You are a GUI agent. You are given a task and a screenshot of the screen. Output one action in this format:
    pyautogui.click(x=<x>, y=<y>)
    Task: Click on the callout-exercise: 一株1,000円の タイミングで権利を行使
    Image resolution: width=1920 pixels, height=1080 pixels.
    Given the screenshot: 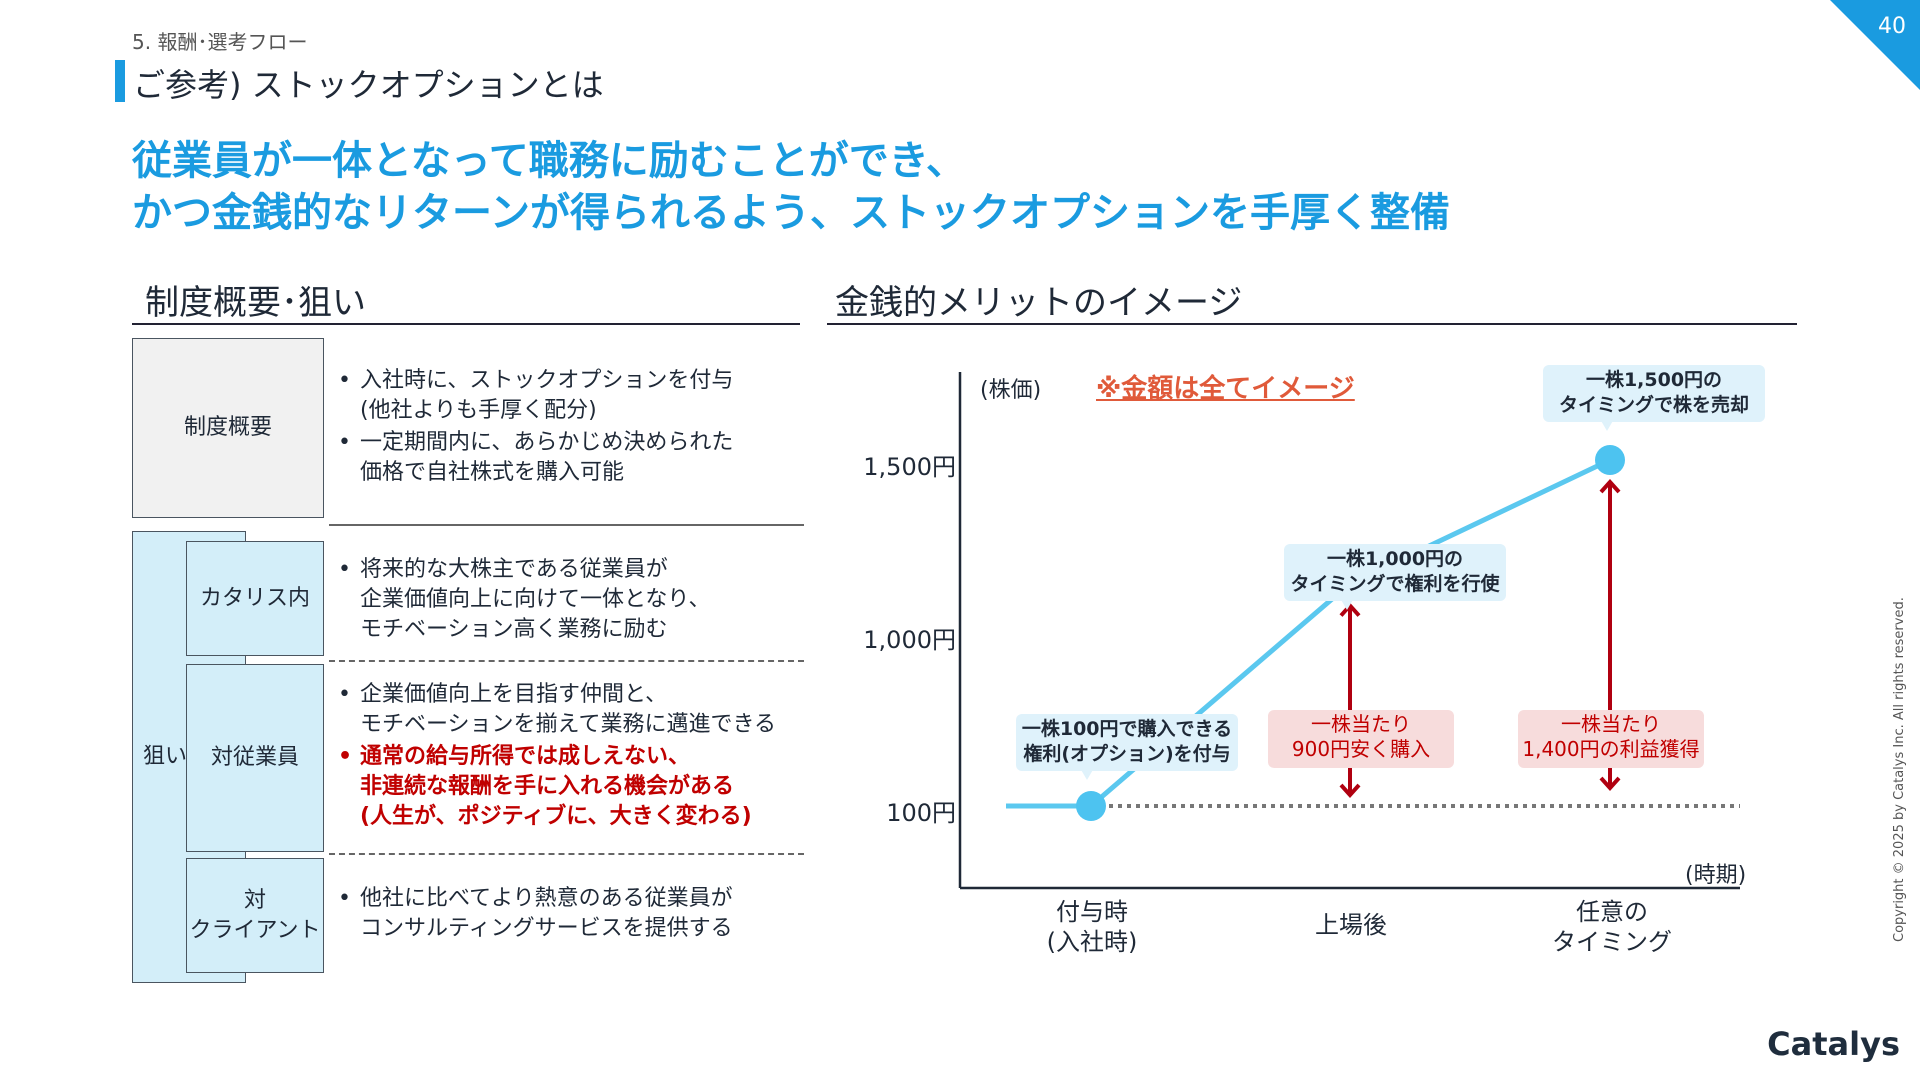 What is the action you would take?
    pyautogui.click(x=1395, y=572)
    